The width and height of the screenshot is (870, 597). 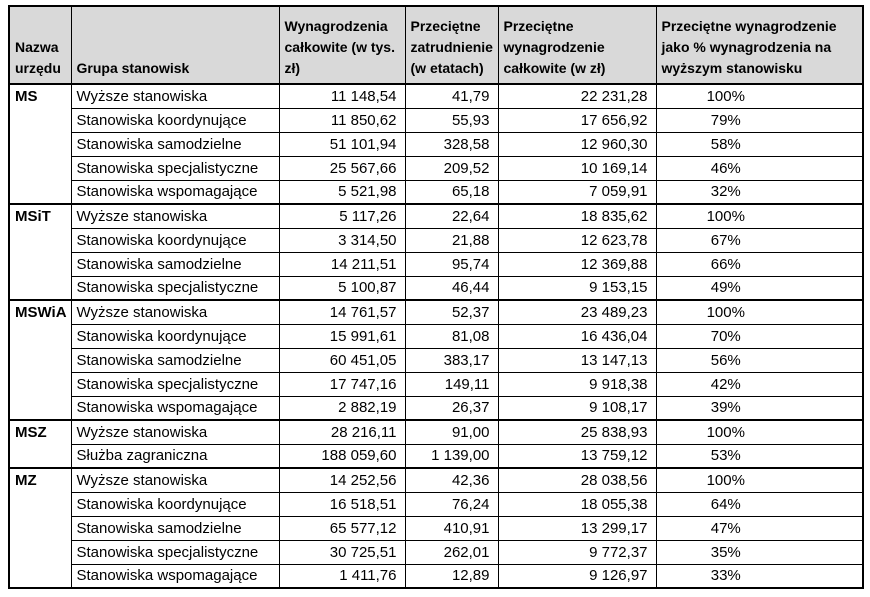 I want to click on total-salary-cell: 11 148,54, so click(x=342, y=96).